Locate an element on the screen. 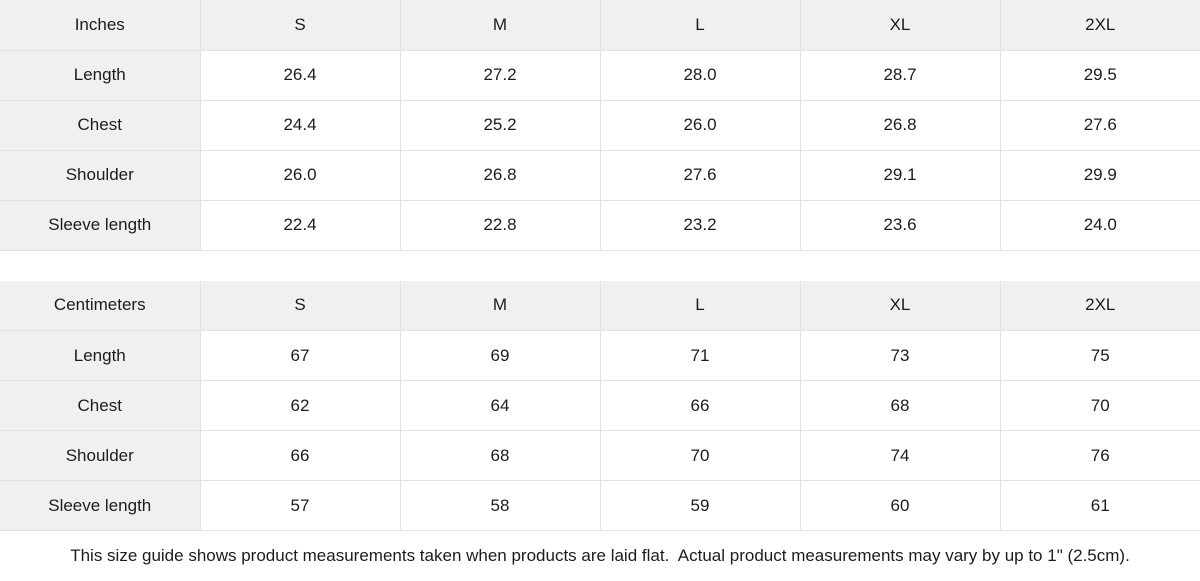 This screenshot has height=581, width=1200. measurement-value-cell: 69 is located at coordinates (500, 355).